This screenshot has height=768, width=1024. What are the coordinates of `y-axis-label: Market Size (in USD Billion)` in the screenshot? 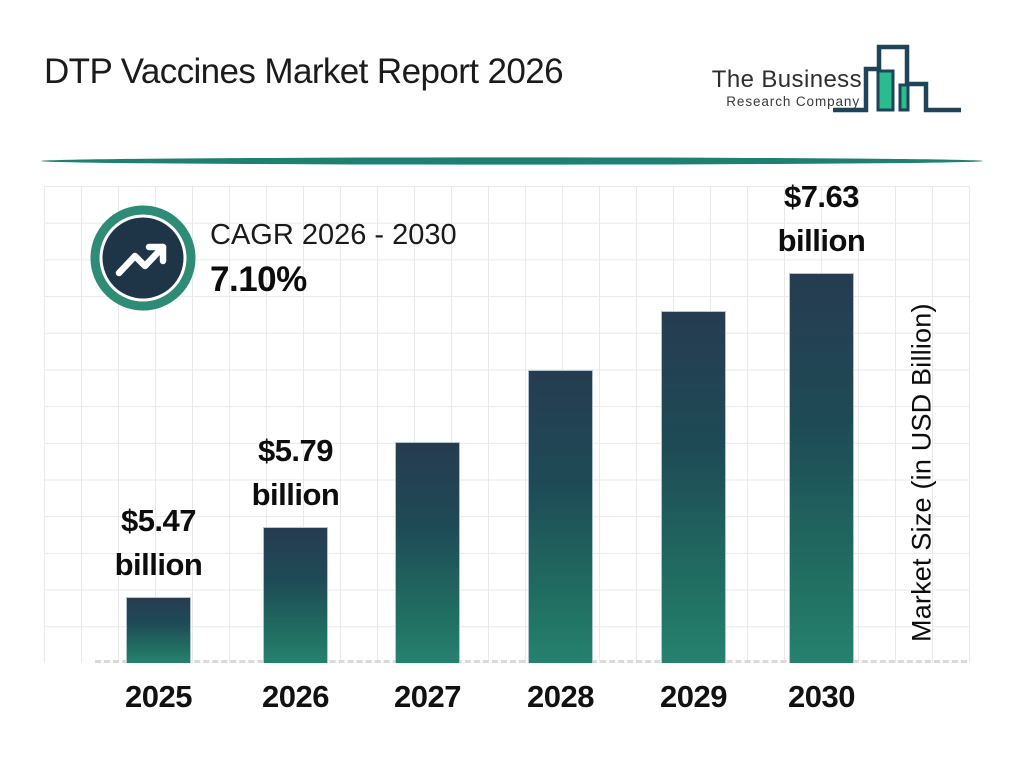 It's located at (921, 473).